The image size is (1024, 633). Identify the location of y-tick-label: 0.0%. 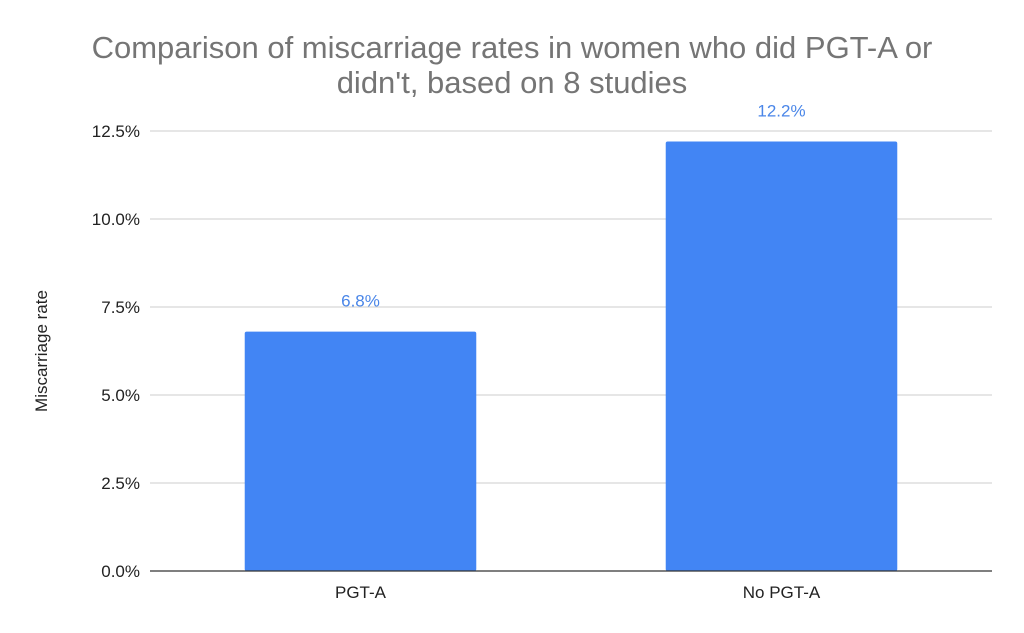
(120, 571).